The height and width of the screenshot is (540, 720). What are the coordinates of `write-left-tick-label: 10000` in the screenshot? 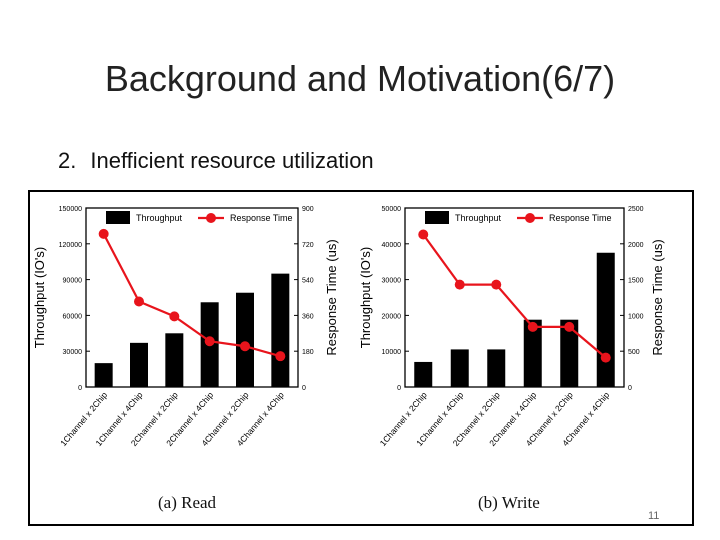 It's located at (392, 352).